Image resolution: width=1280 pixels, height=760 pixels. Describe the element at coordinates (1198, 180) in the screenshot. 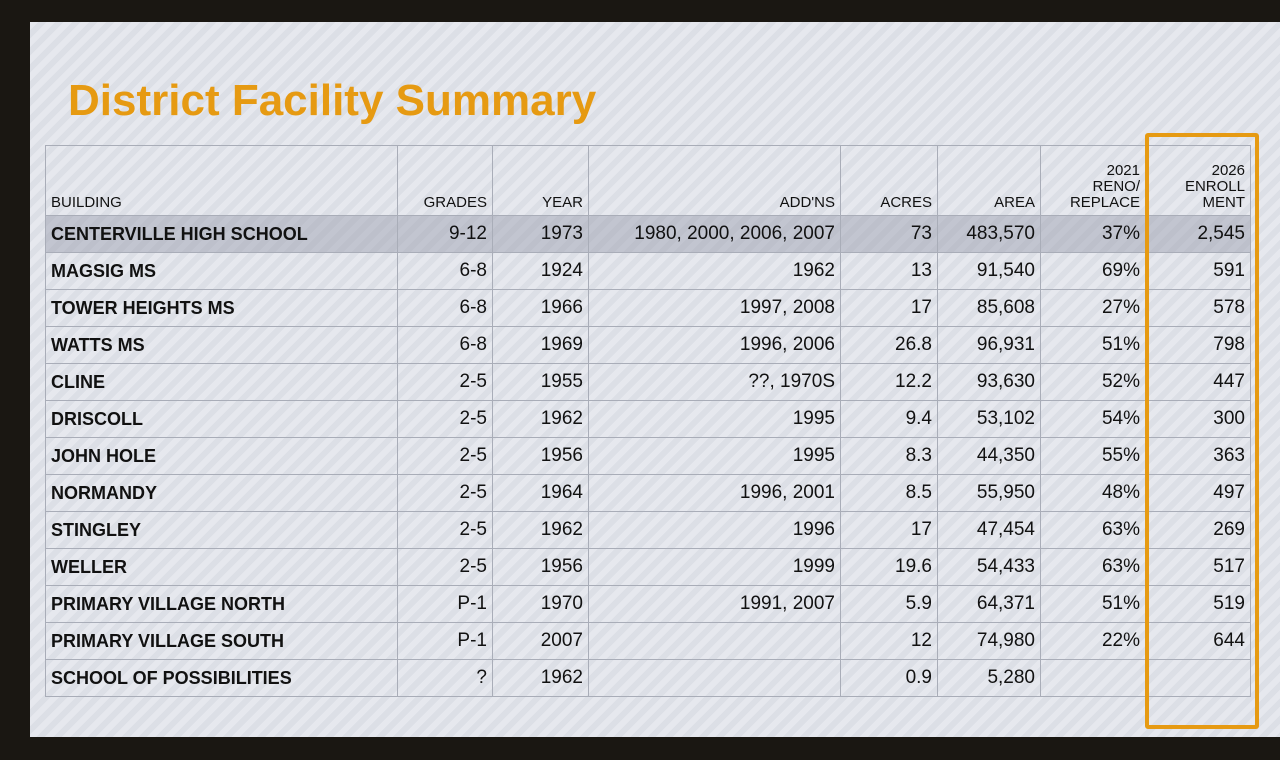

I see `column-header: 2026 ENROLL MENT` at that location.